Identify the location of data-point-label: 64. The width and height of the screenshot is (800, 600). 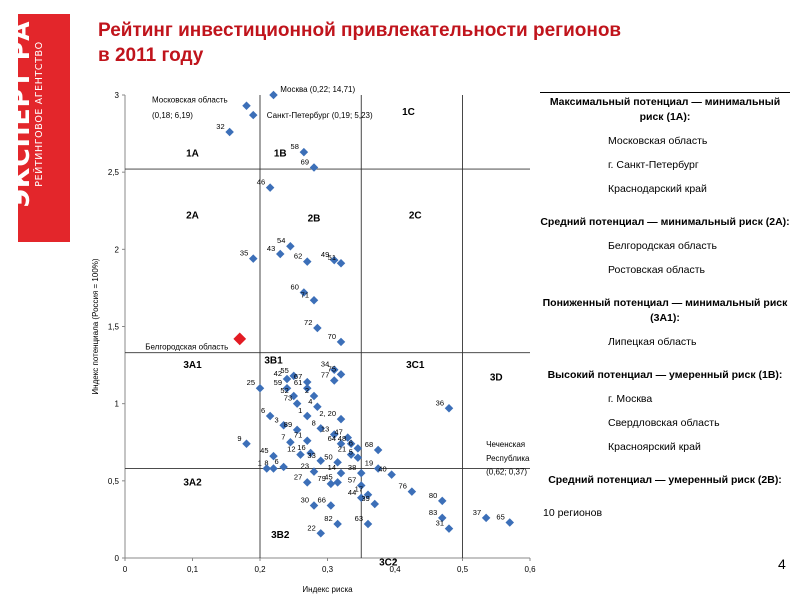
(332, 438).